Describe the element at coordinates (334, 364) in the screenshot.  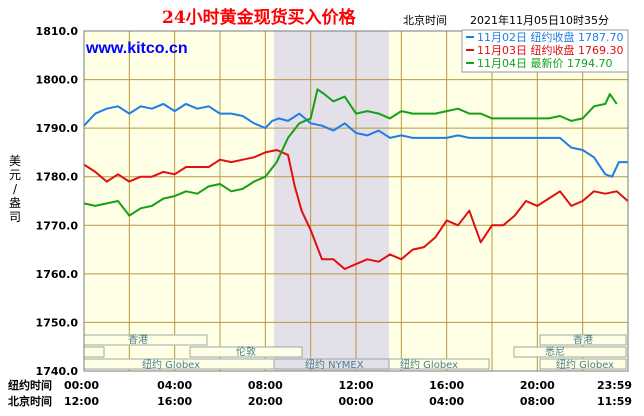
I see `session-nymex-label: 纽约 NYMEX` at that location.